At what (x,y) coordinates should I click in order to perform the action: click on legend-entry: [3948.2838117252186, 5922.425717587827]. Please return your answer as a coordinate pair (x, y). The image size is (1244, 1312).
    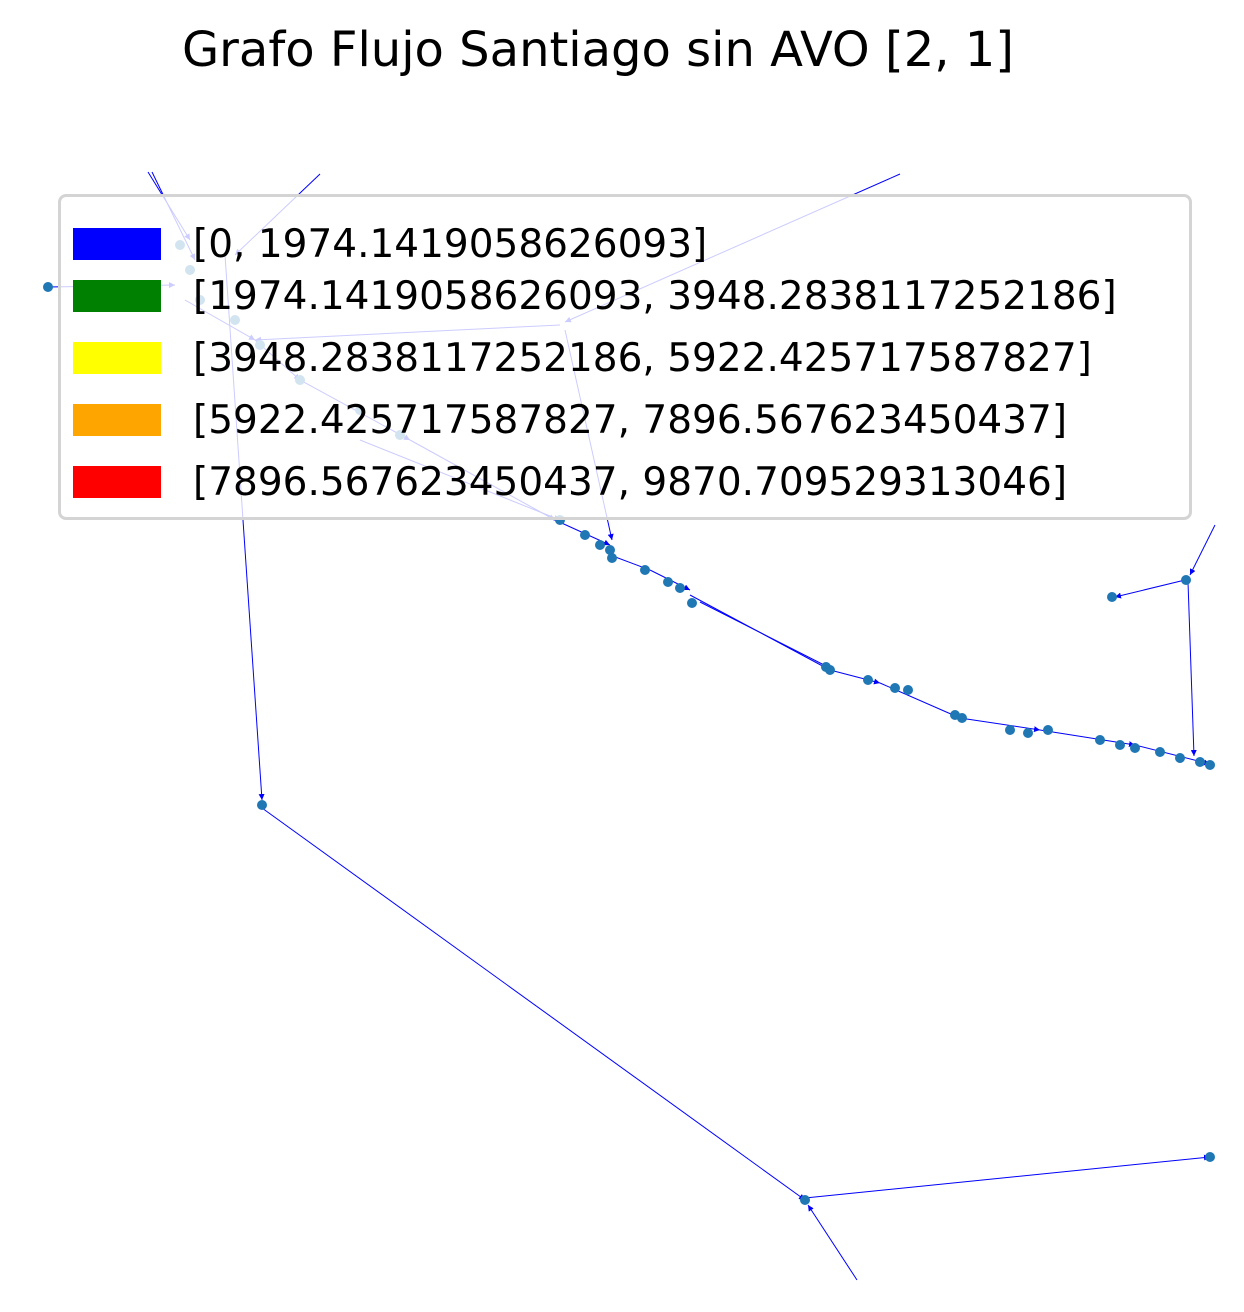
    Looking at the image, I should click on (582, 358).